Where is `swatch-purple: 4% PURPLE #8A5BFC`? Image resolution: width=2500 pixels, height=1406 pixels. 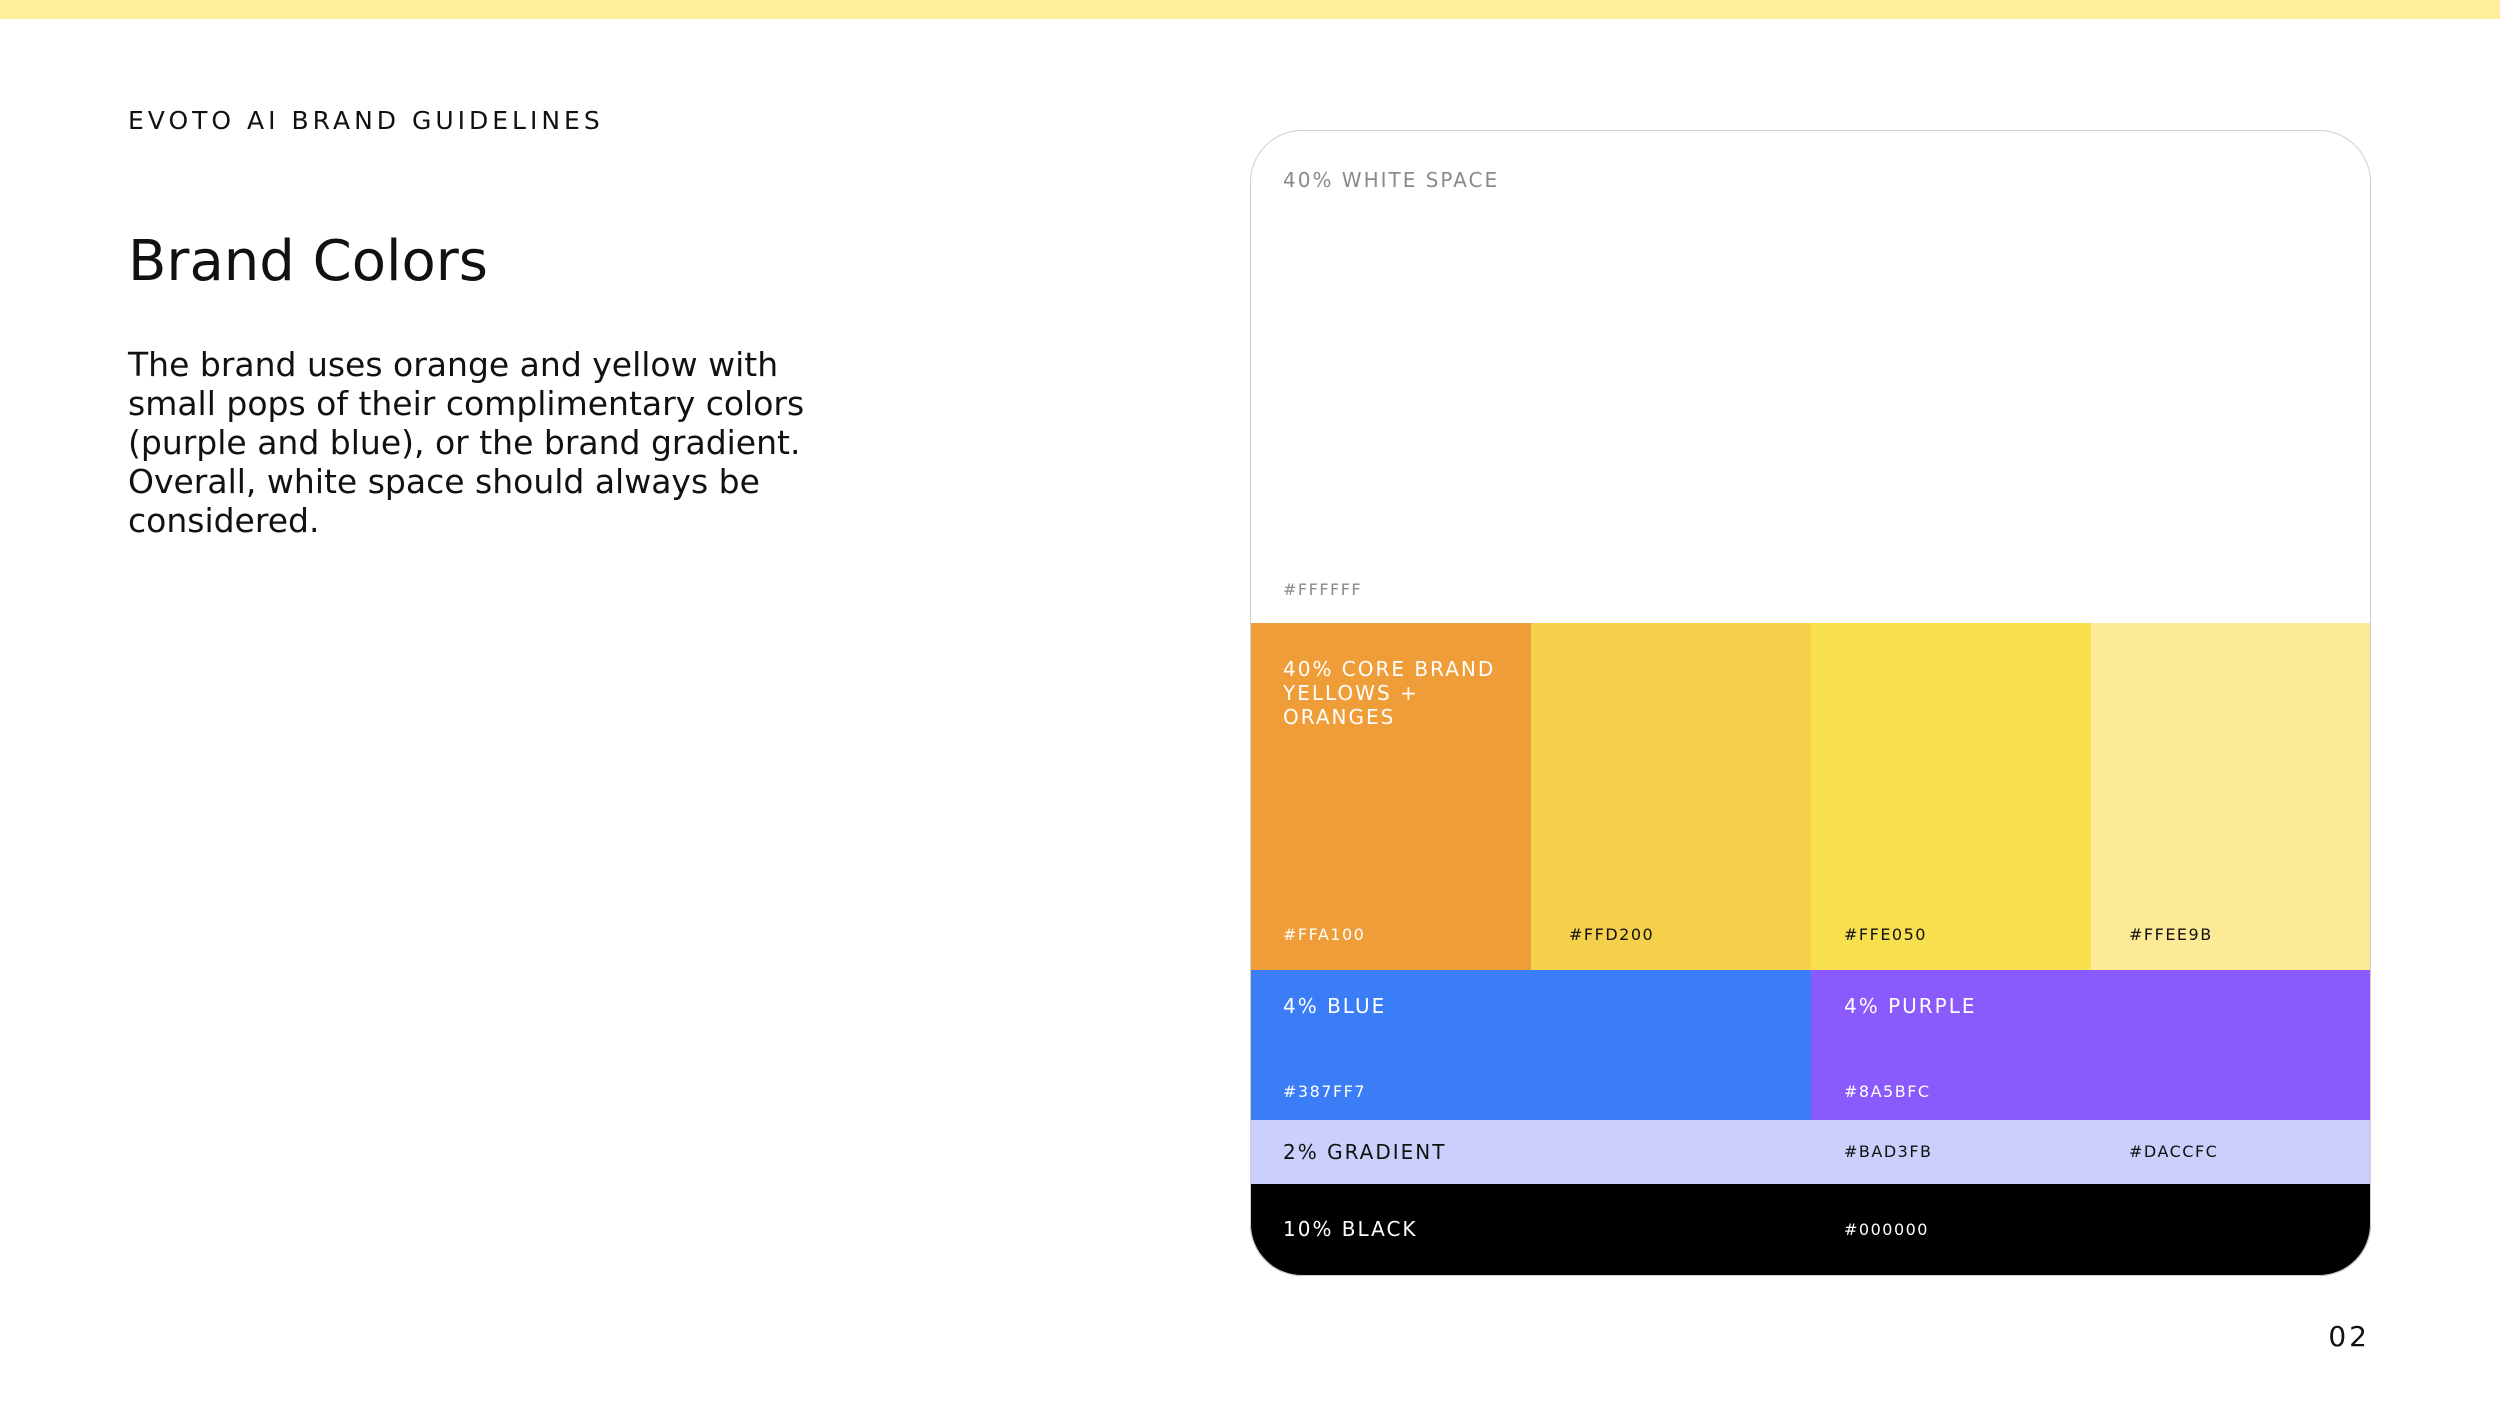
swatch-purple: 4% PURPLE #8A5BFC is located at coordinates (2091, 1045).